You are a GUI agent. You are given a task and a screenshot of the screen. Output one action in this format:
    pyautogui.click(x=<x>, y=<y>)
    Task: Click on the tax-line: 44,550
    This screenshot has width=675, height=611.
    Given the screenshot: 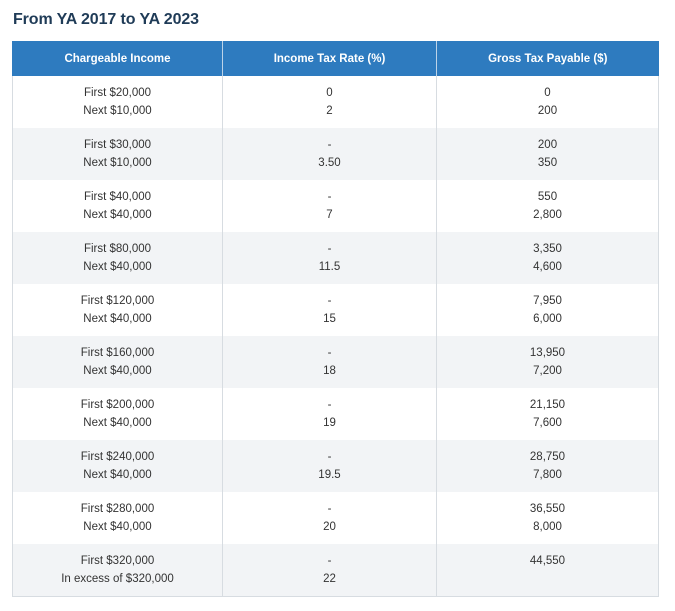 What is the action you would take?
    pyautogui.click(x=547, y=561)
    